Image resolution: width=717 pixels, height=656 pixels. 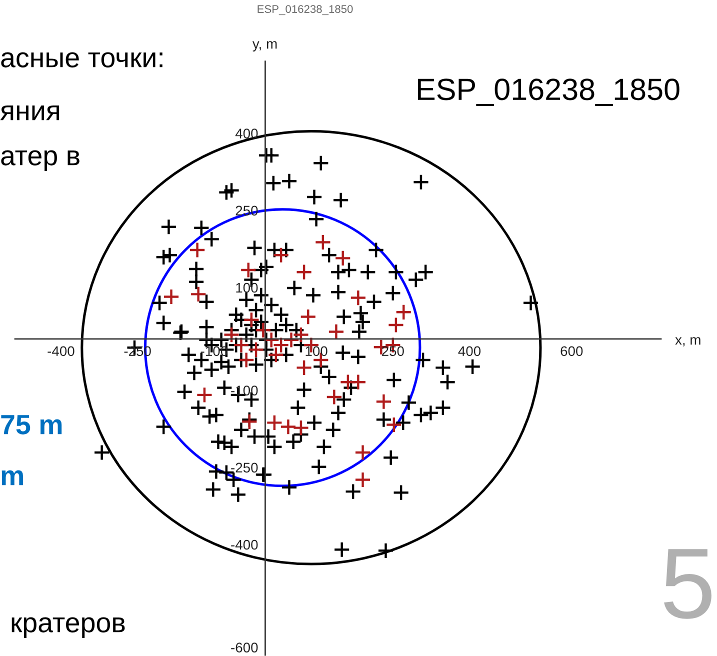 What do you see at coordinates (81, 60) in the screenshot?
I see `annotation: асные точки:` at bounding box center [81, 60].